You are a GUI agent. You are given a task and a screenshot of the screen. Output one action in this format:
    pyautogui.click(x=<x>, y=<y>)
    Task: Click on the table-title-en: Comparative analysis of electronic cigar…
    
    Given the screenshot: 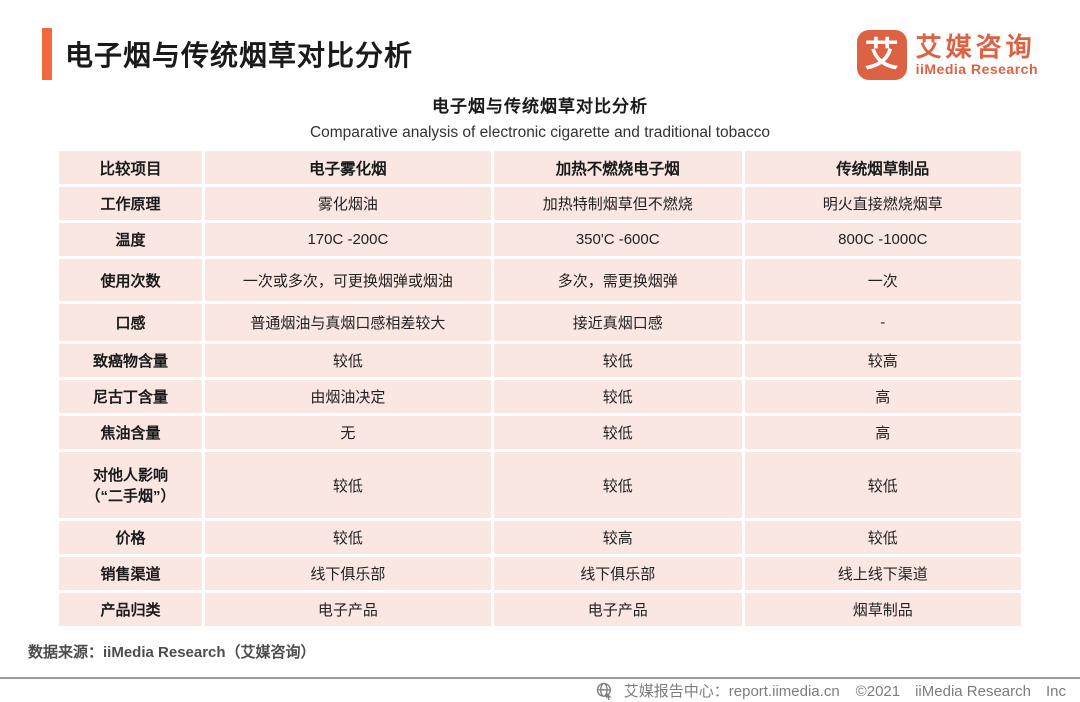 What is the action you would take?
    pyautogui.click(x=540, y=132)
    